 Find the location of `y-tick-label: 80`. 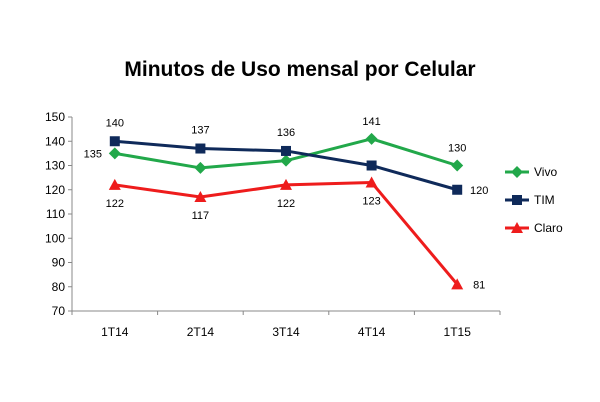

y-tick-label: 80 is located at coordinates (59, 287).